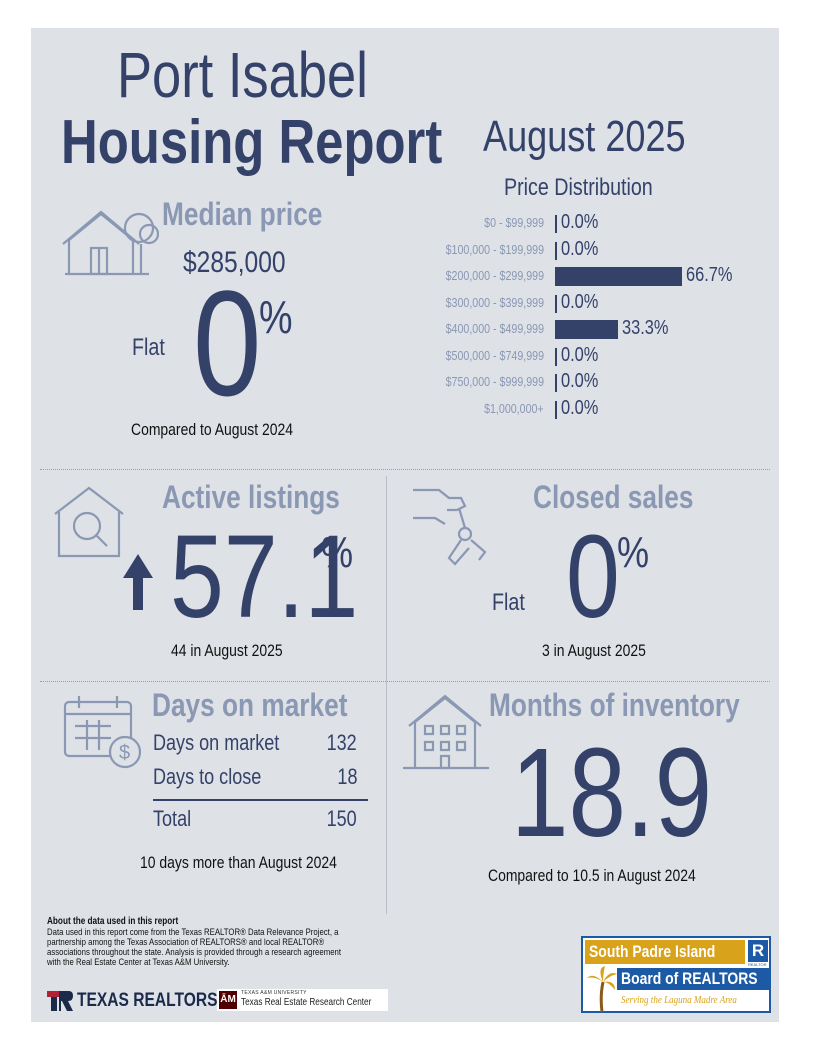  What do you see at coordinates (250, 705) in the screenshot?
I see `days-on-market-heading: Days on market` at bounding box center [250, 705].